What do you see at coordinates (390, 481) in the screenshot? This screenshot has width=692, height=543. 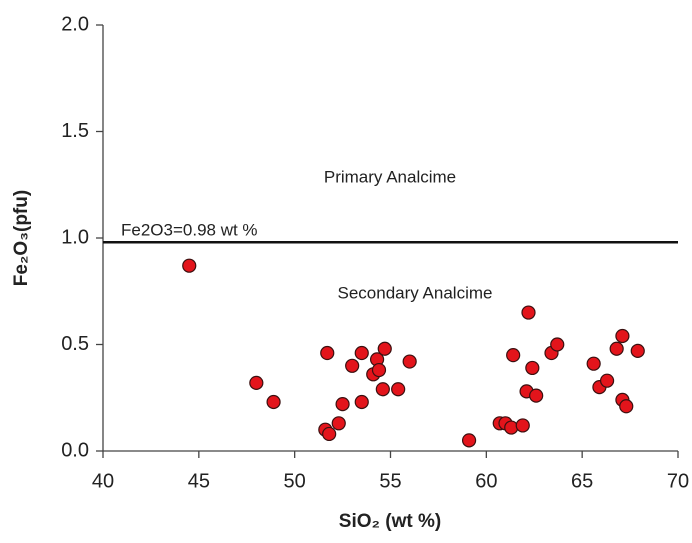 I see `x-tick-label: 55` at bounding box center [390, 481].